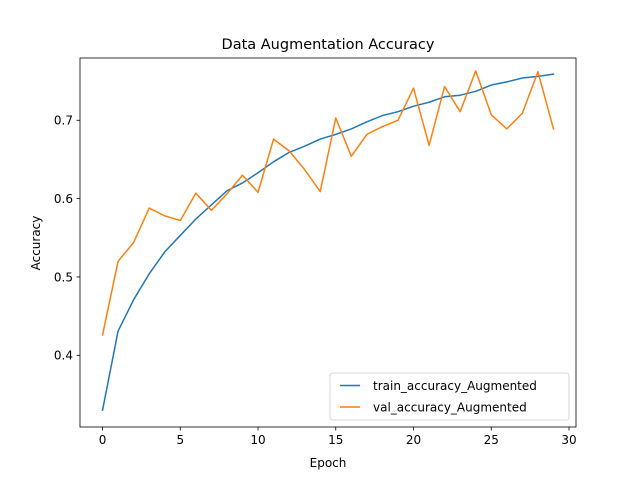  What do you see at coordinates (63, 356) in the screenshot?
I see `y-tick-label: 0.4` at bounding box center [63, 356].